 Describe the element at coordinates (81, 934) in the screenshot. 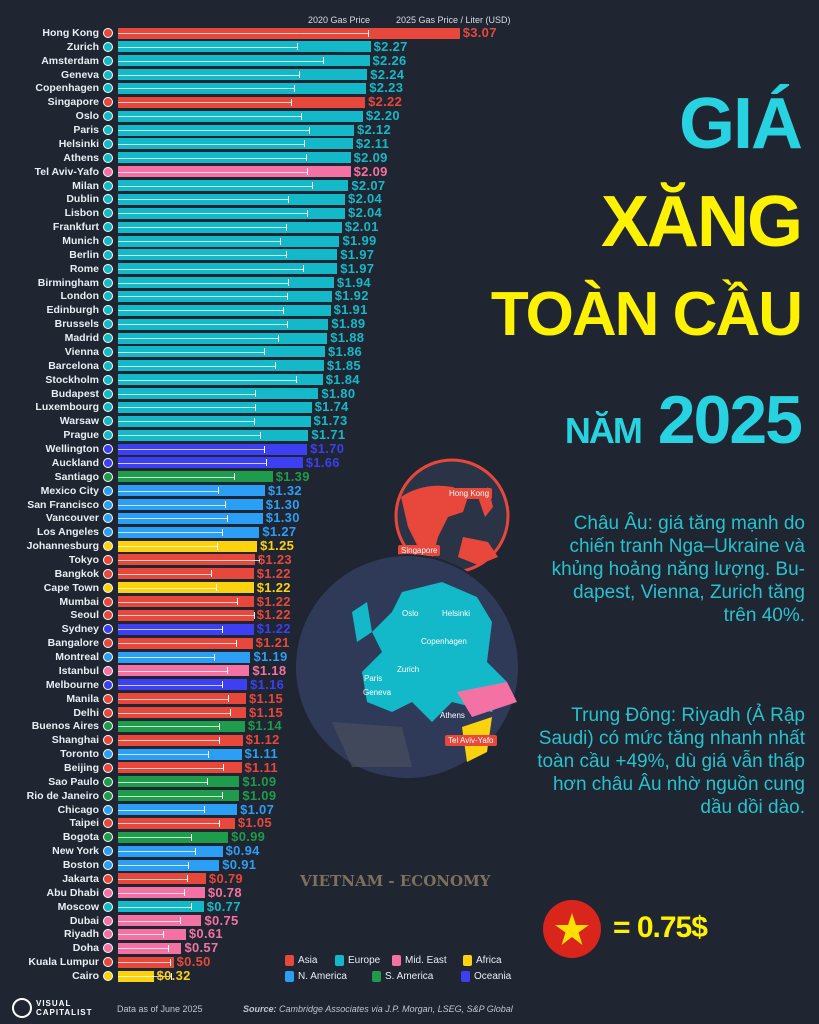

I see `city-label: Riyadh` at that location.